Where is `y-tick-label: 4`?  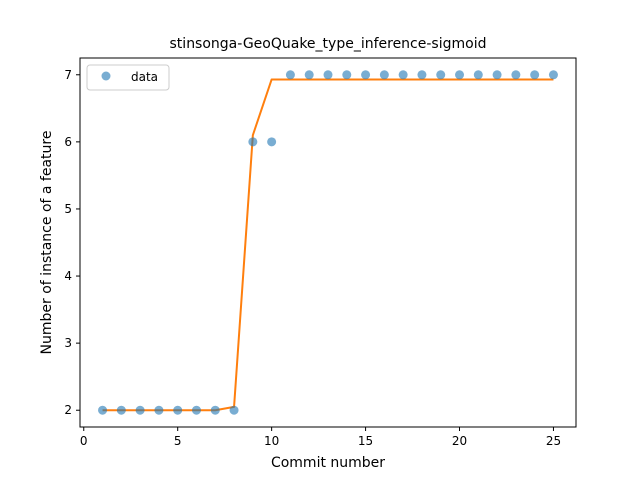
y-tick-label: 4 is located at coordinates (68, 276).